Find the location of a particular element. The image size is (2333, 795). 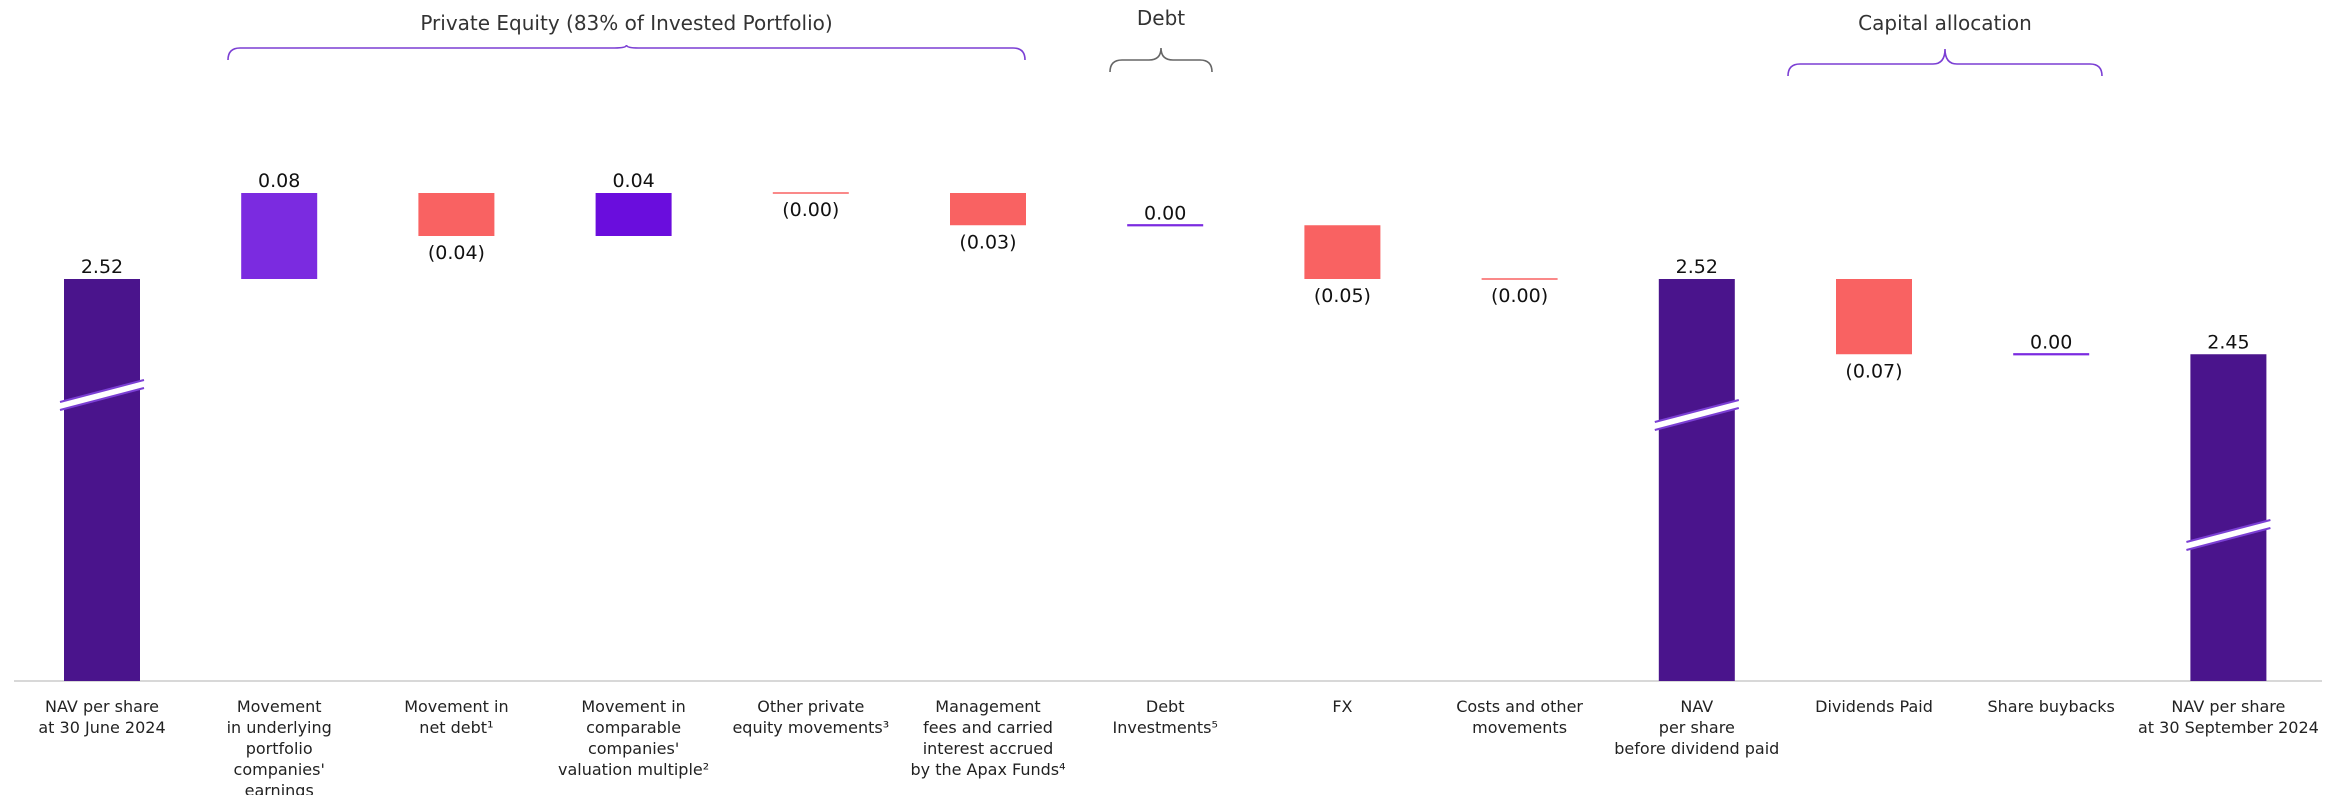

category-label-line: comparable is located at coordinates (633, 727).